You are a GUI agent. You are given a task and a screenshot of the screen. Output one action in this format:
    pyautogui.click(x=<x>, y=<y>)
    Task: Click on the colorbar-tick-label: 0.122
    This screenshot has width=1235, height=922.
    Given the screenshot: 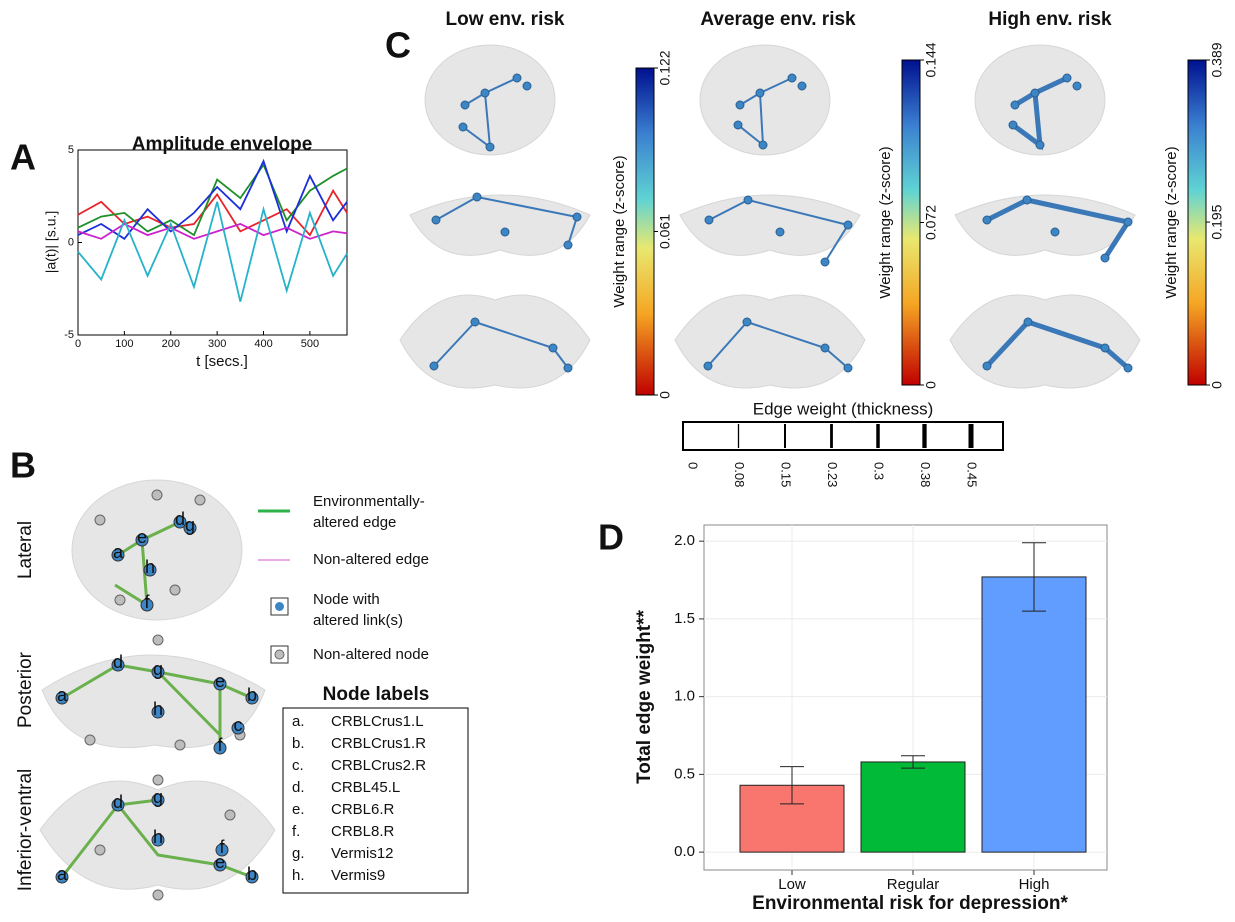 What is the action you would take?
    pyautogui.click(x=665, y=67)
    